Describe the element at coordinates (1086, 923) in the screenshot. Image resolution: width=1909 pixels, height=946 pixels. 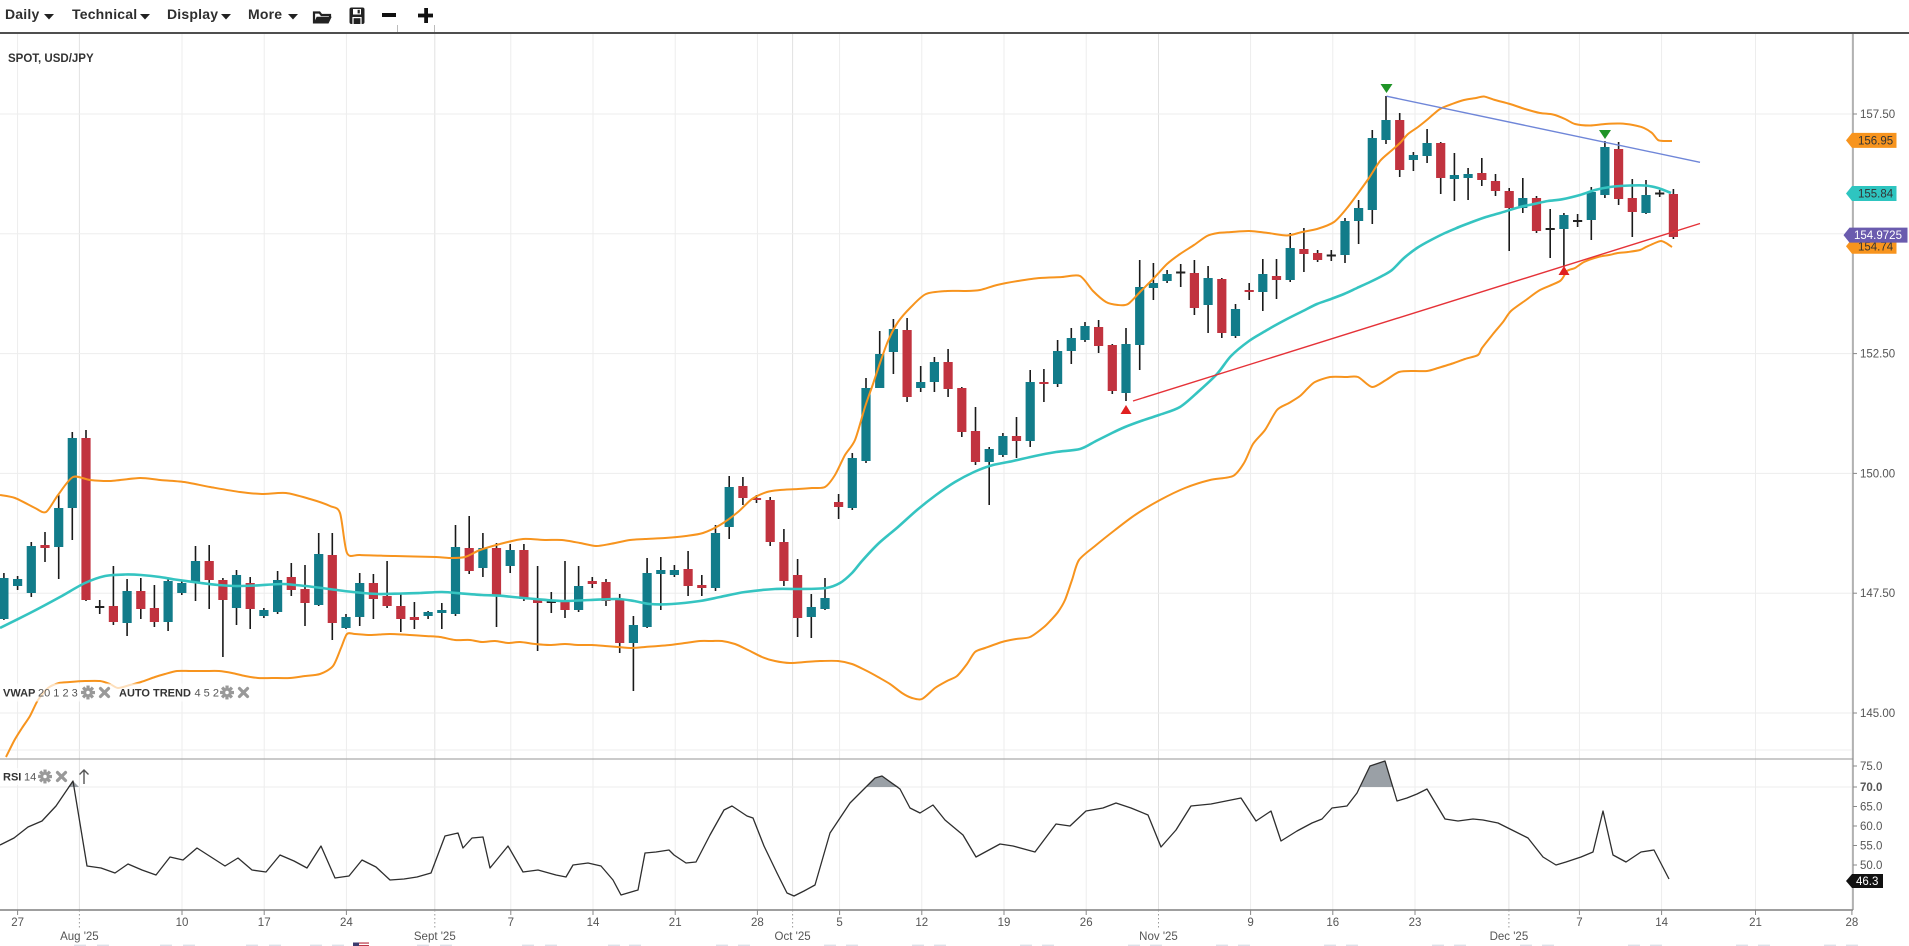
I see `svg-text: 26` at that location.